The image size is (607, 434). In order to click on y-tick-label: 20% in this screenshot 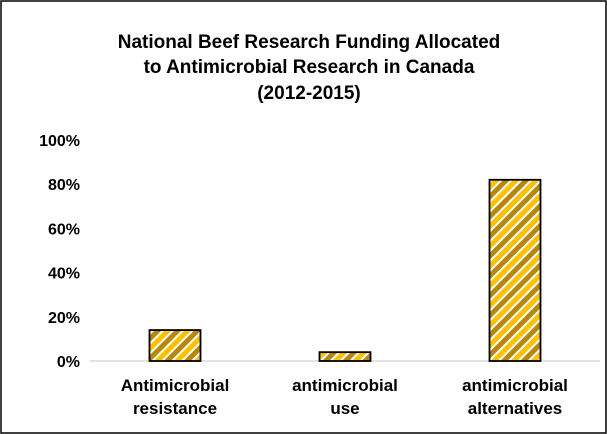, I will do `click(64, 318)`.